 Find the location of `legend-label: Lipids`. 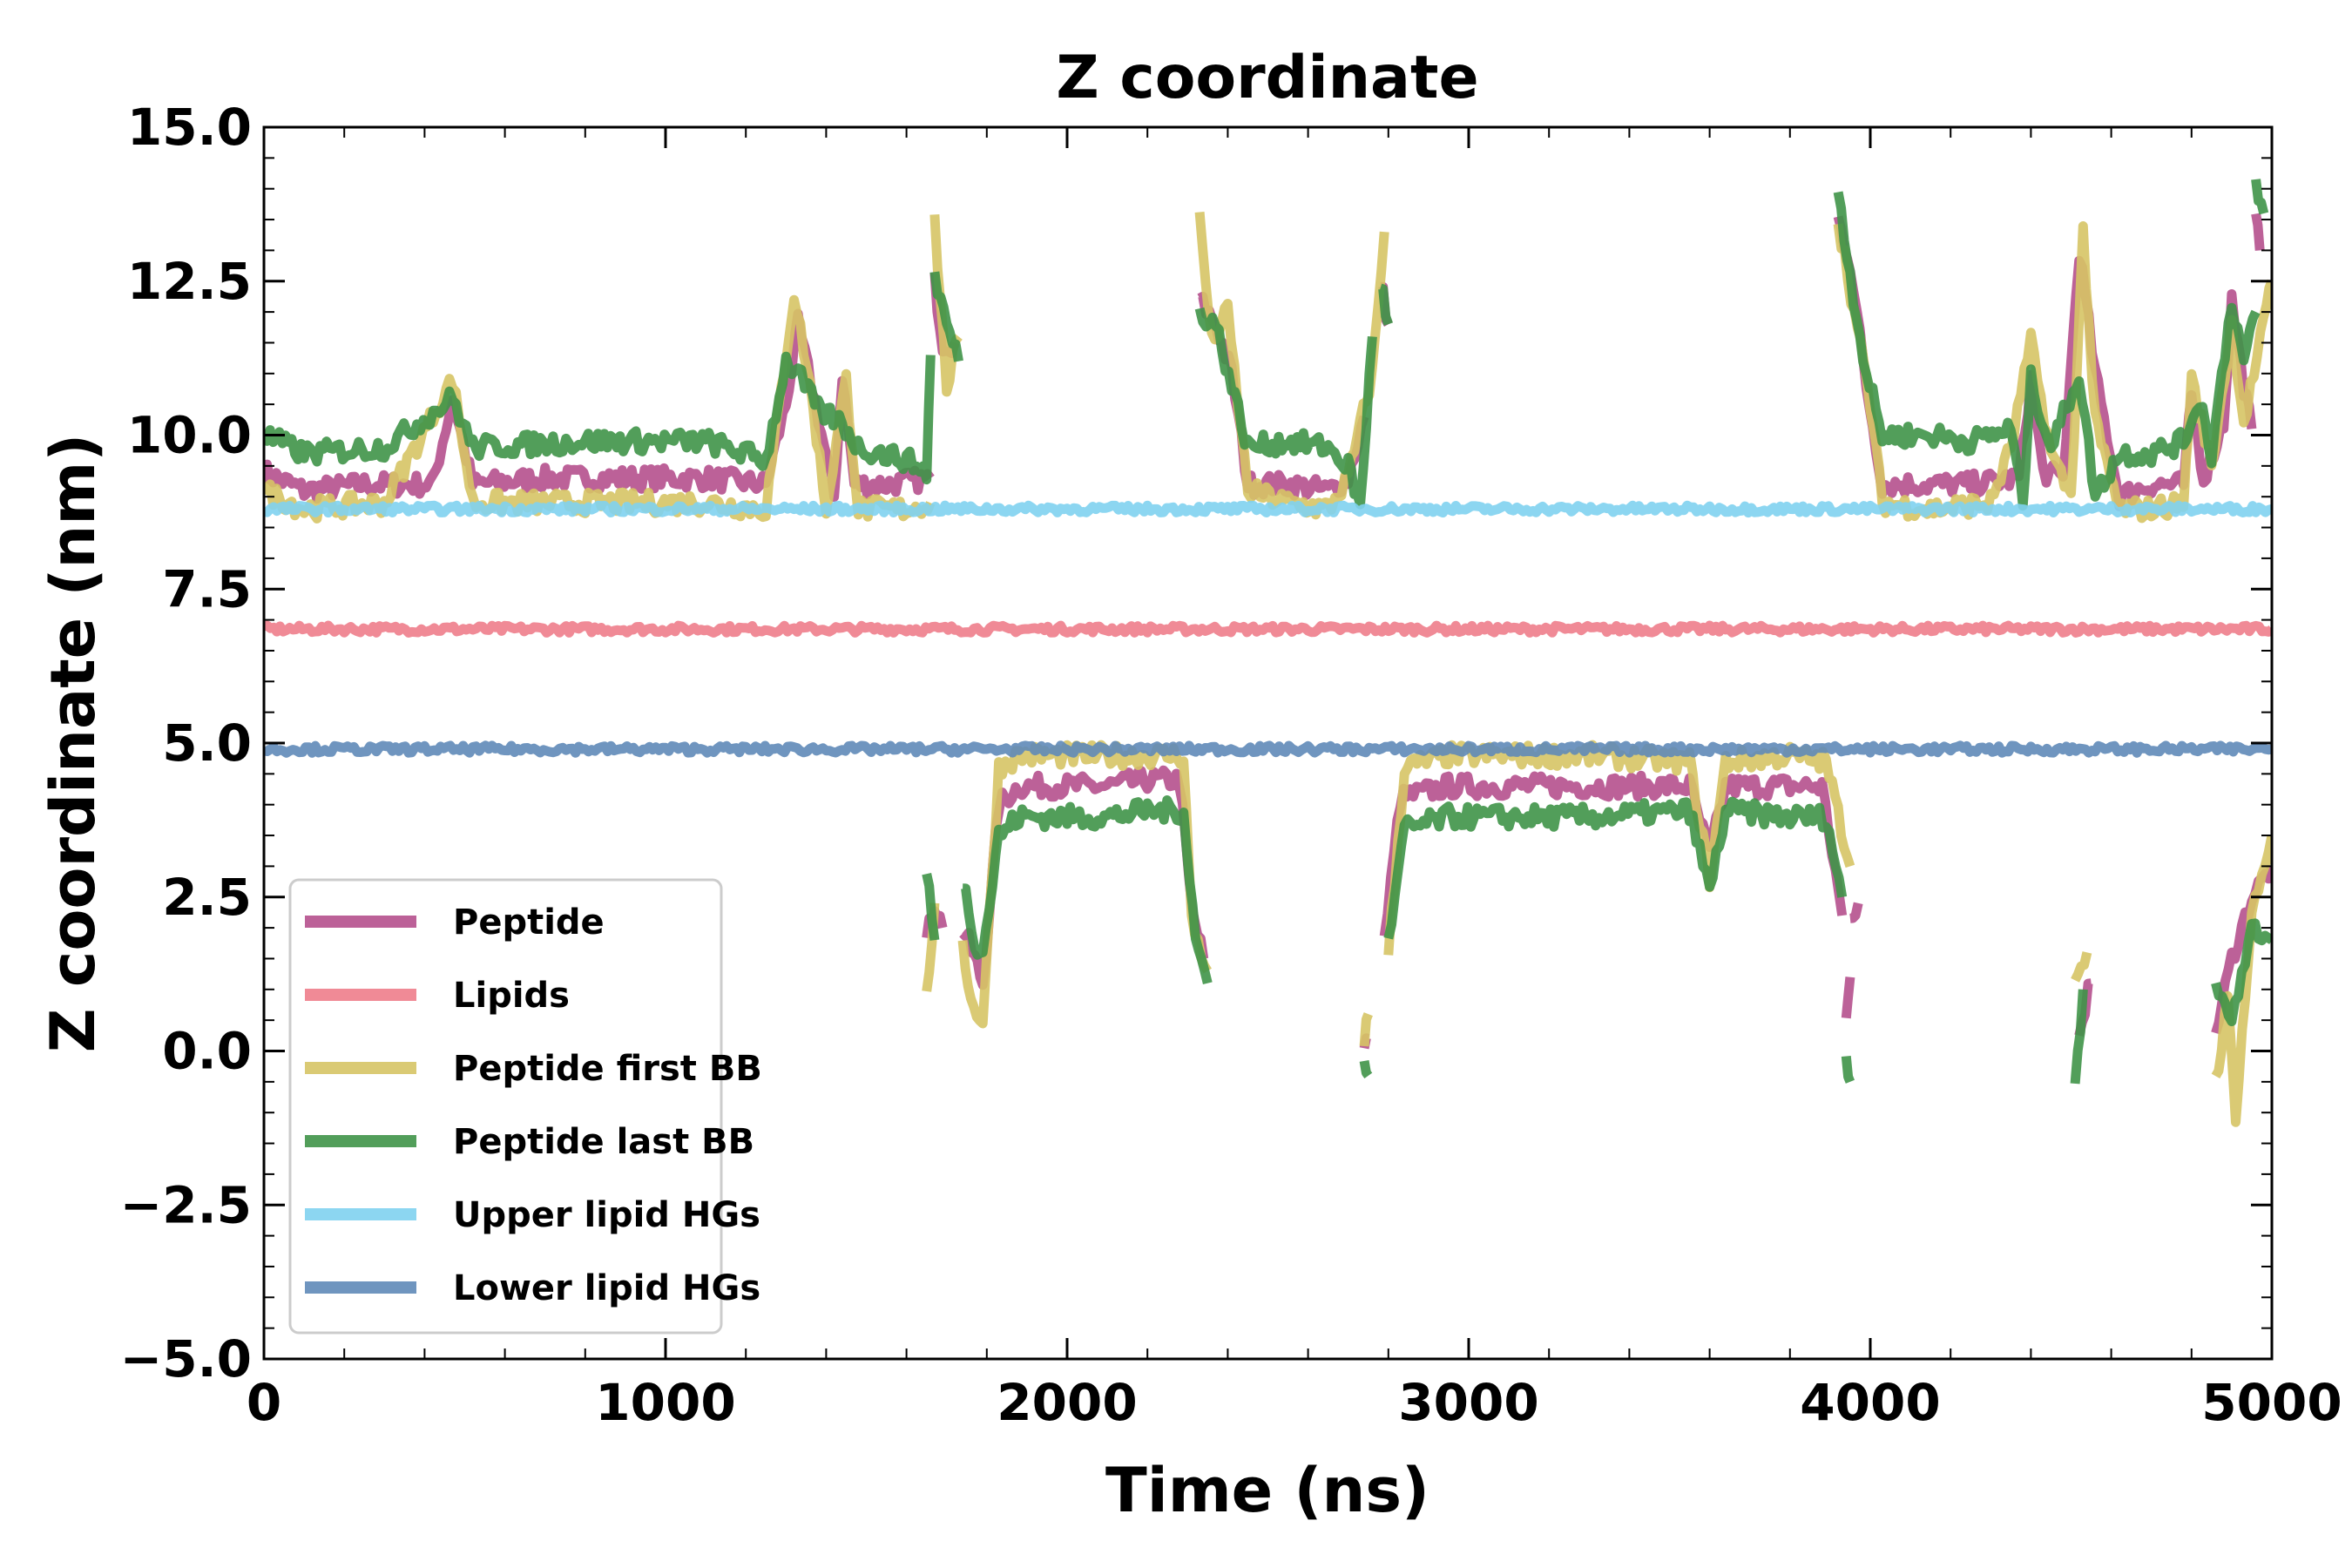

legend-label: Lipids is located at coordinates (511, 996).